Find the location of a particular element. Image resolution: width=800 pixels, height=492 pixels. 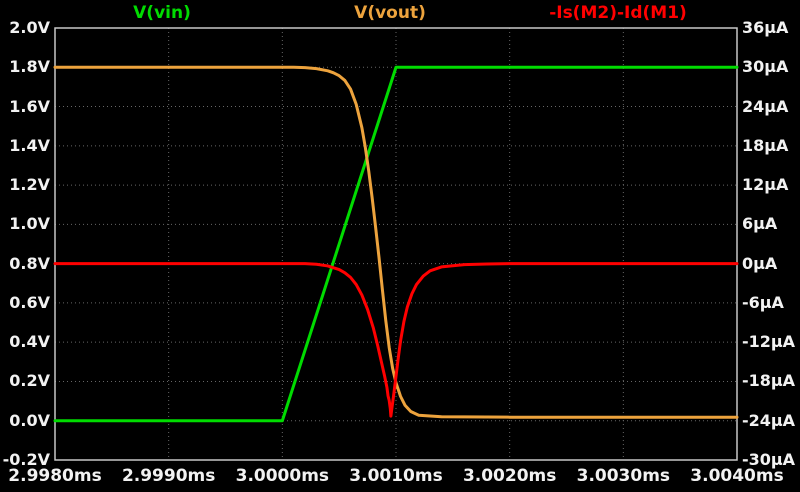

right-current-axis is located at coordinates (770, 244).